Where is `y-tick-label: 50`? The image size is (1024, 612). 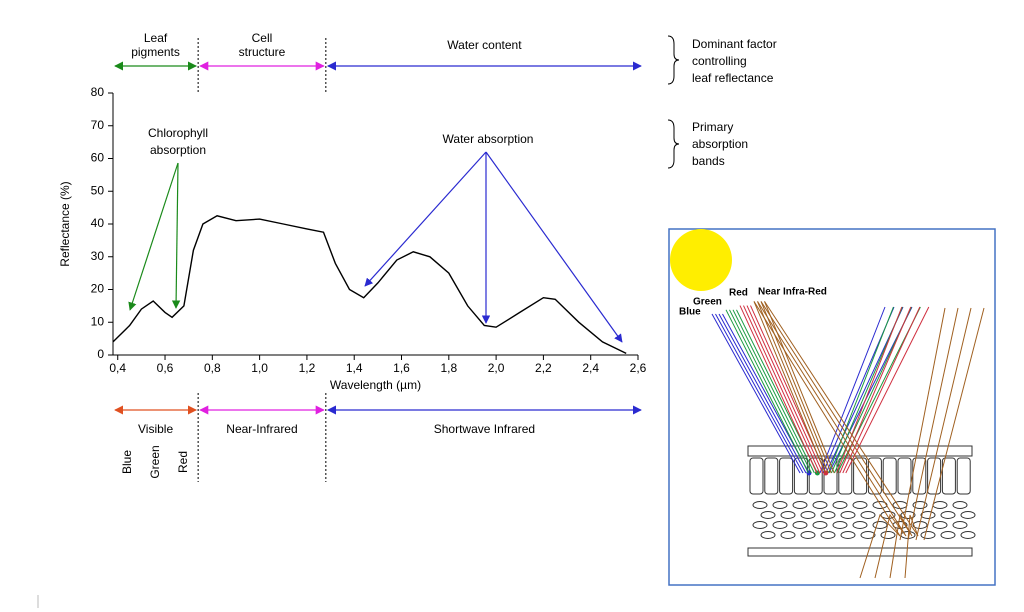 y-tick-label: 50 is located at coordinates (98, 190).